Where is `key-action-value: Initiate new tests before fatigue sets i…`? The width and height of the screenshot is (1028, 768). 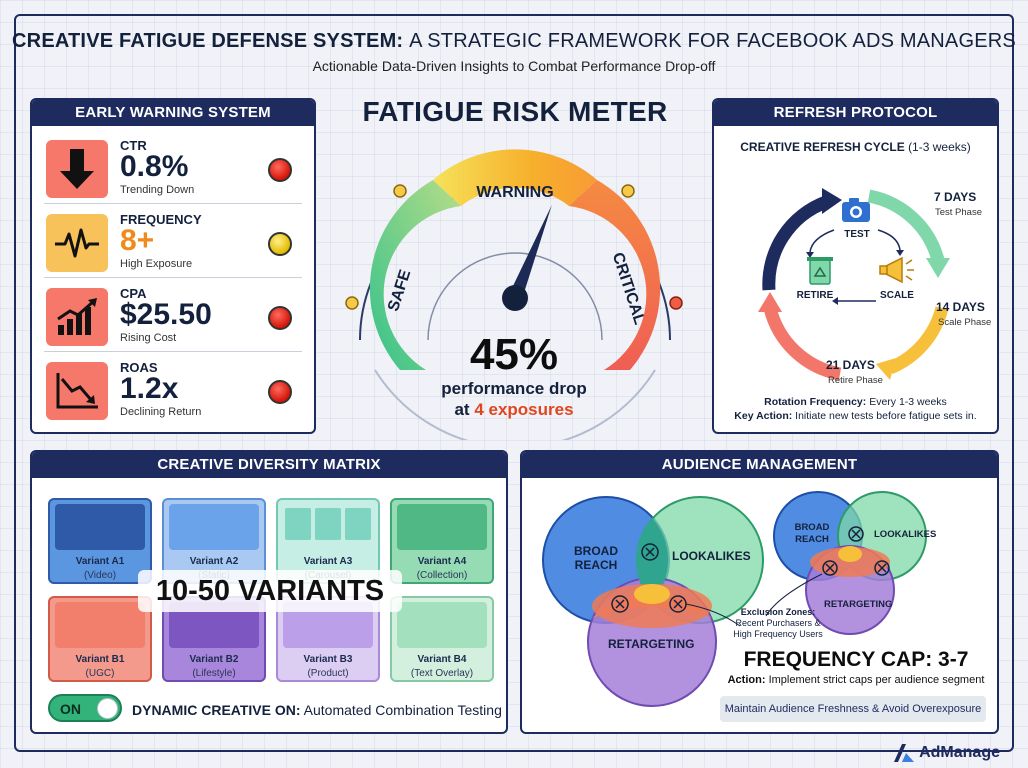
key-action-value: Initiate new tests before fatigue sets i… is located at coordinates (886, 416).